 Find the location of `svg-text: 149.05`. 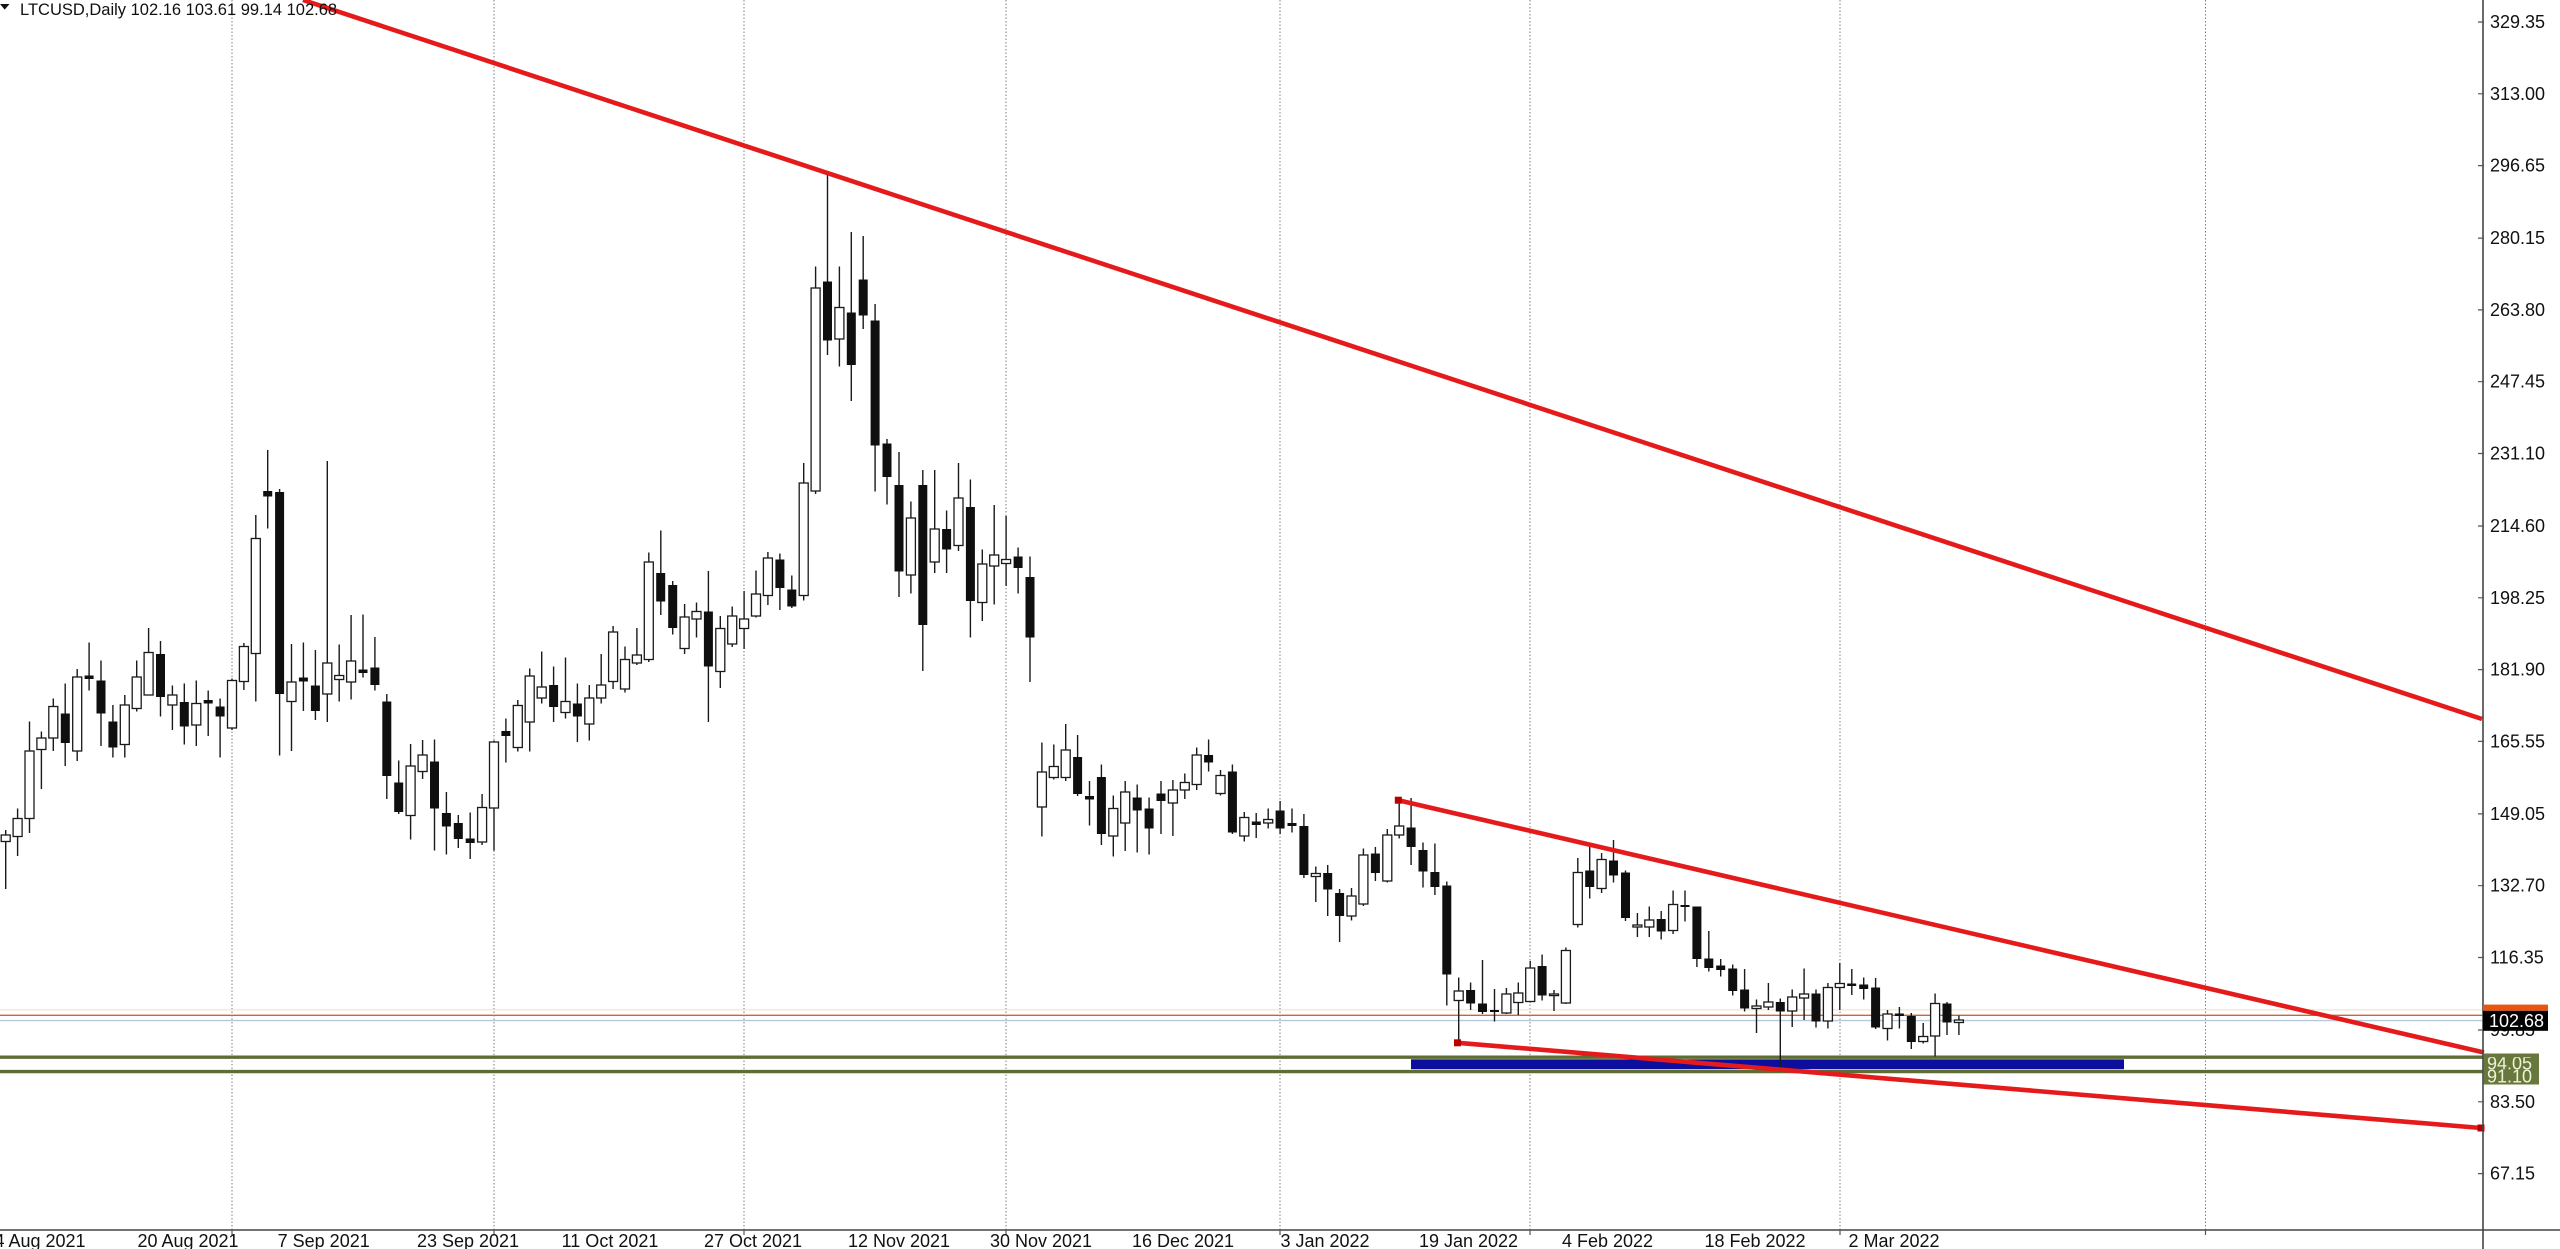

svg-text: 149.05 is located at coordinates (2517, 814).